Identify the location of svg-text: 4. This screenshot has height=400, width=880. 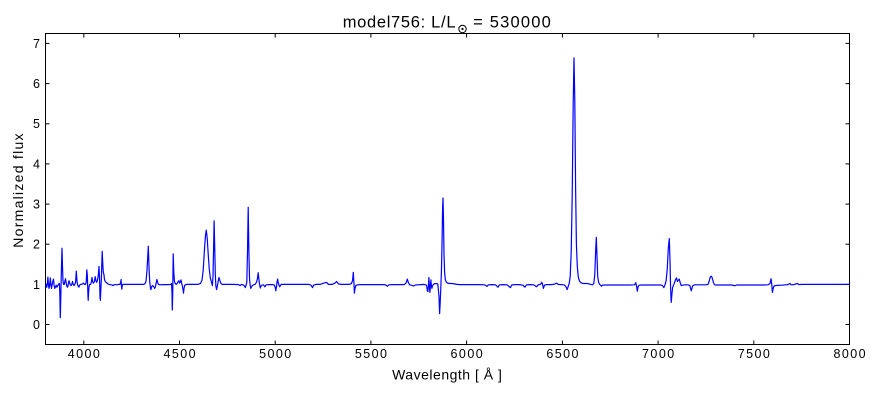
(36, 164).